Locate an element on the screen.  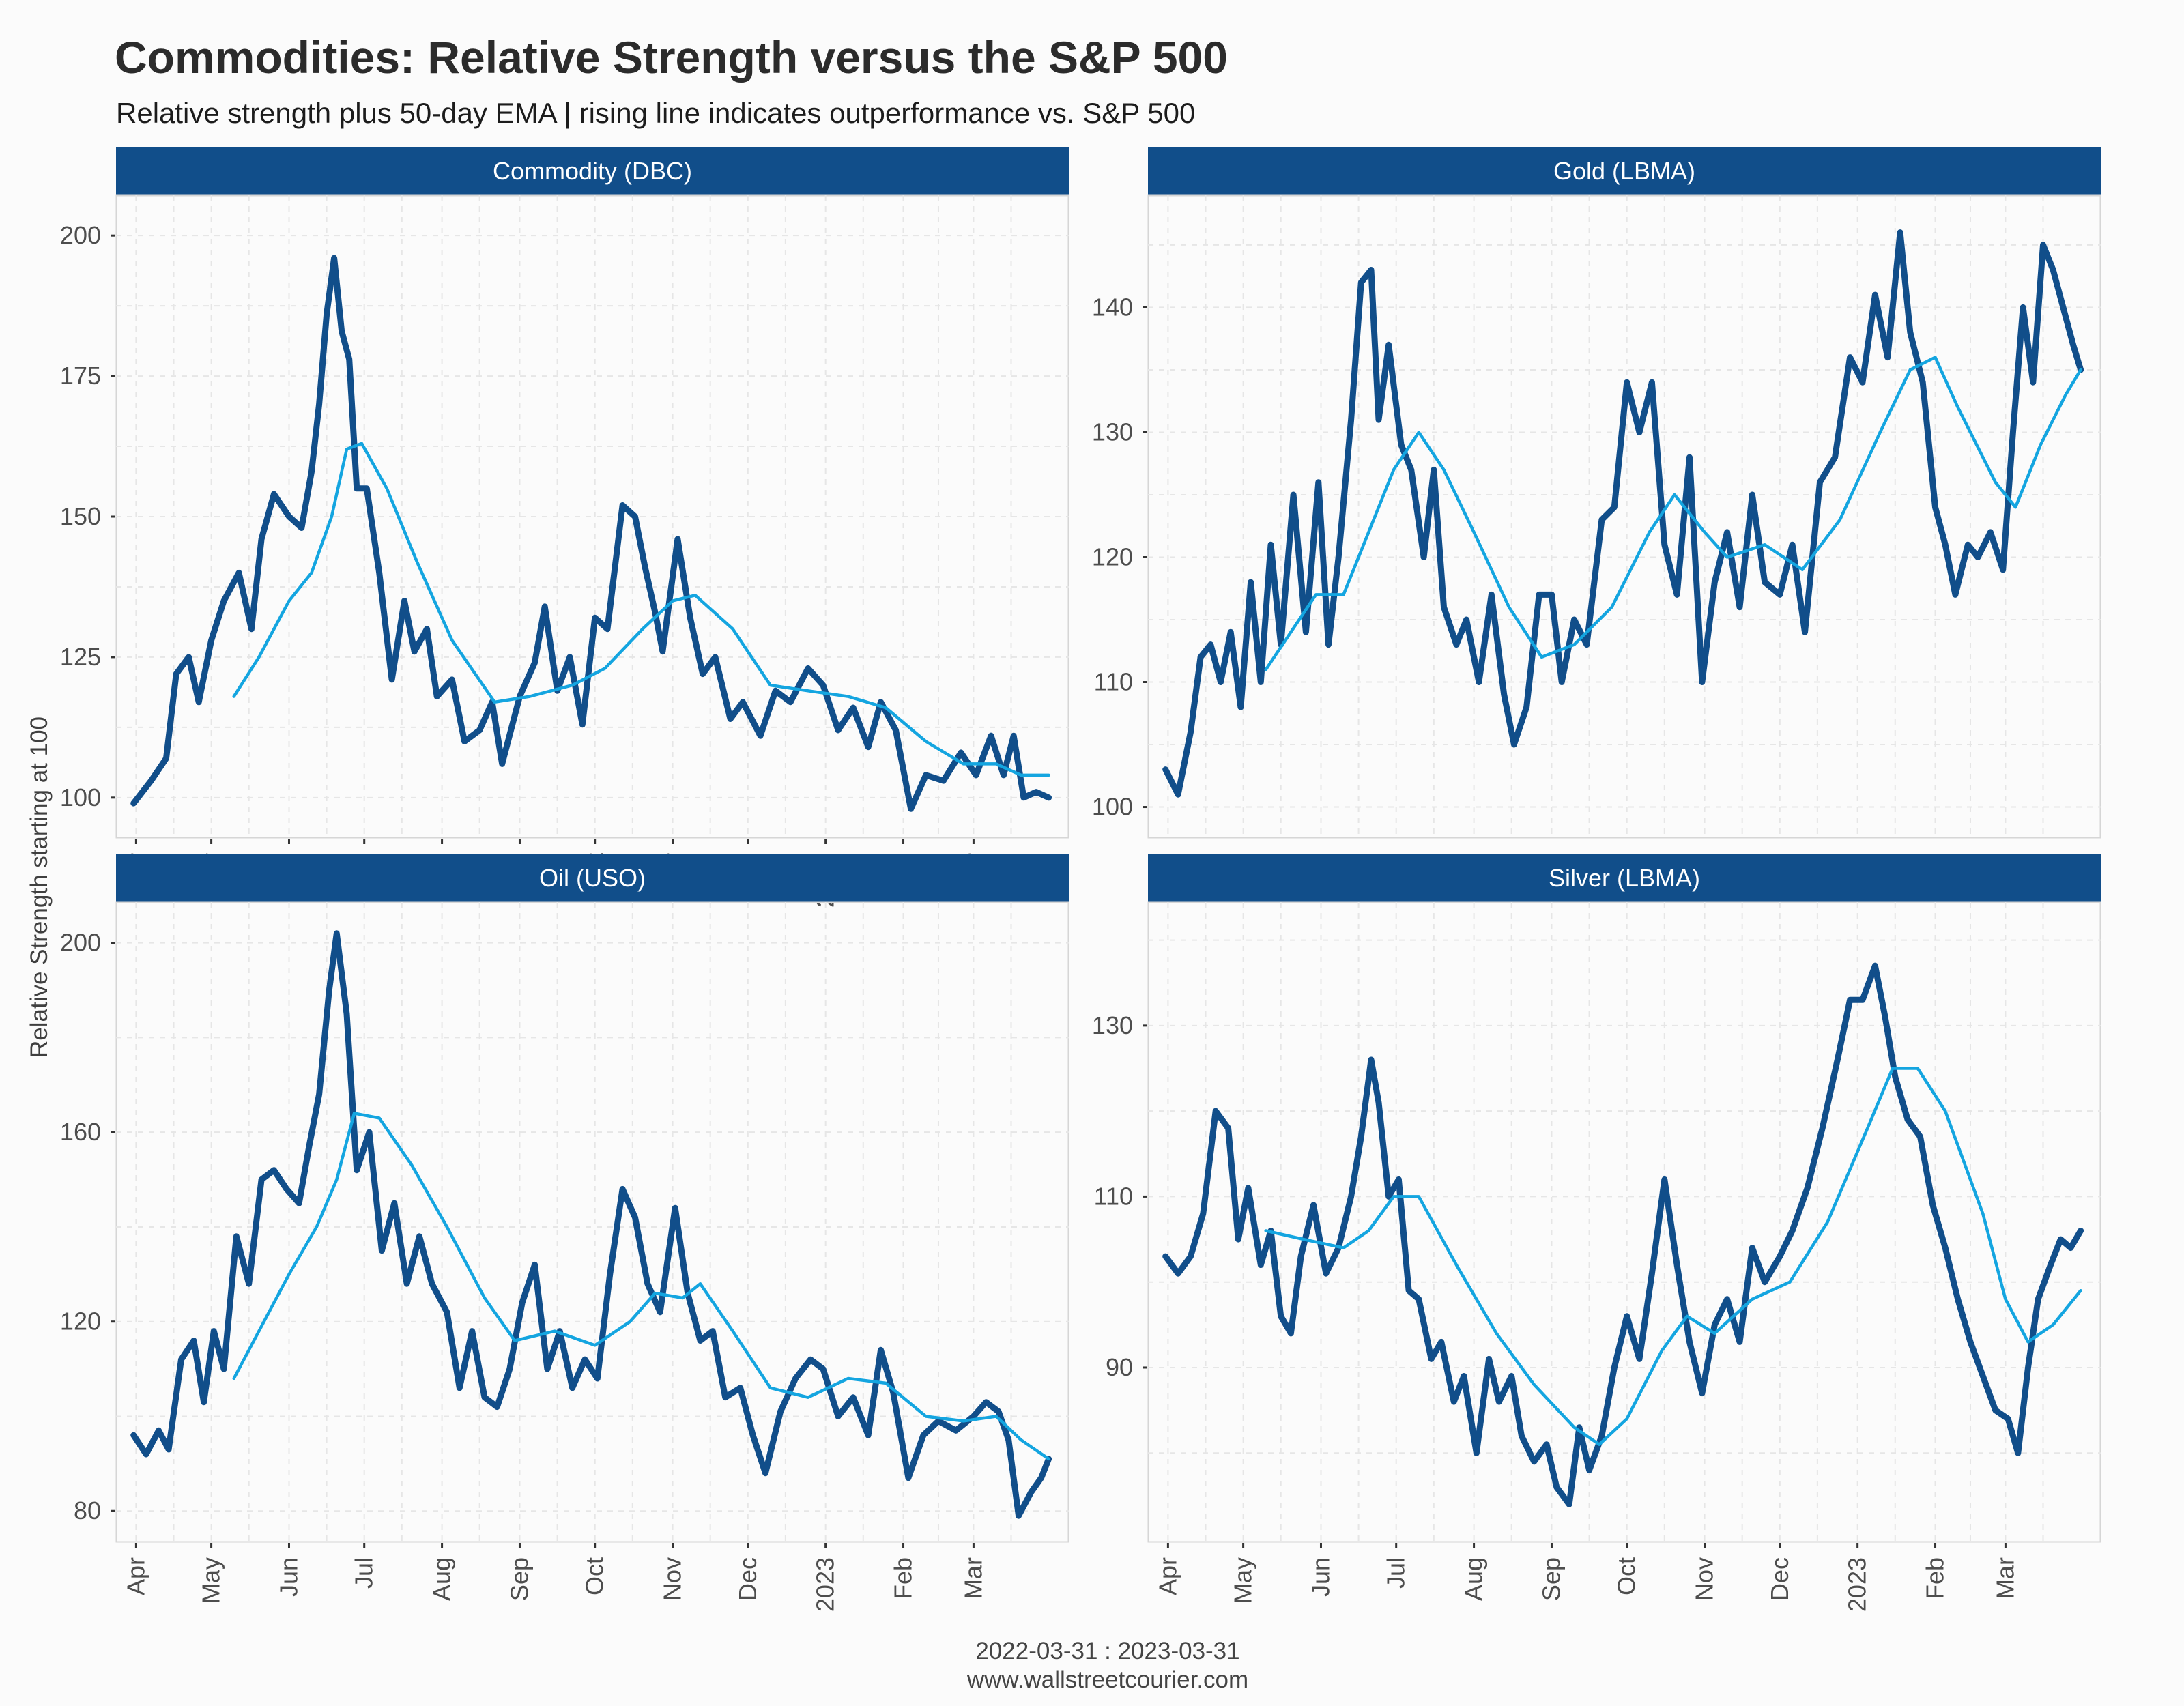
panel-strip: Commodity (DBC) is located at coordinates (592, 171).